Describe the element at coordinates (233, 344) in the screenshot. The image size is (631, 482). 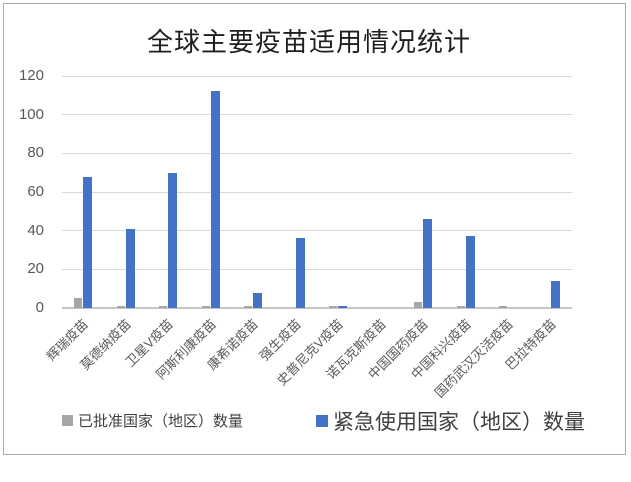
I see `x-axis-category-label: 康希诺疫苗` at that location.